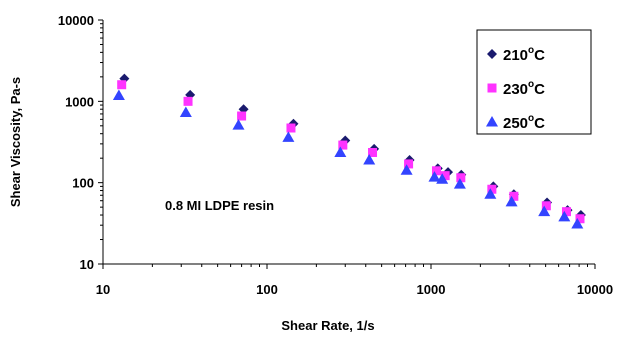  Describe the element at coordinates (515, 55) in the screenshot. I see `legend-temp-value: 210` at that location.